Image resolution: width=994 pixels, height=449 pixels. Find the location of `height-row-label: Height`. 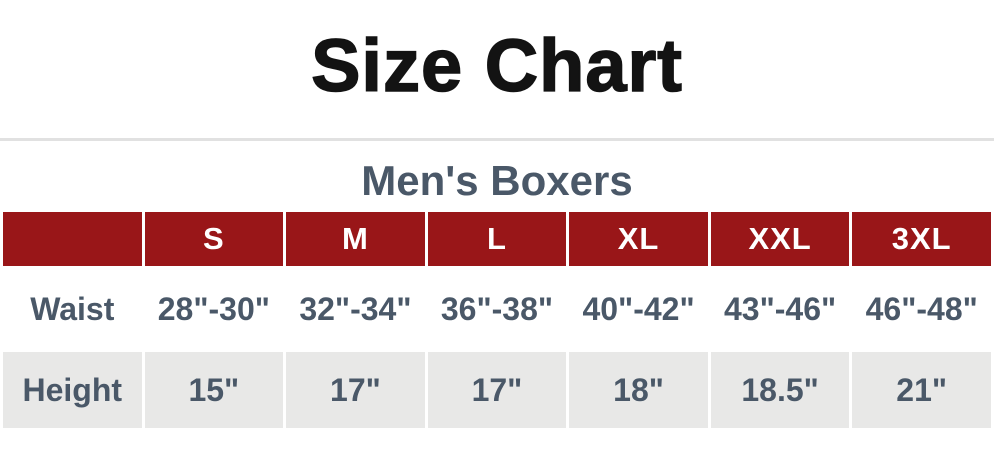

height-row-label: Height is located at coordinates (72, 390).